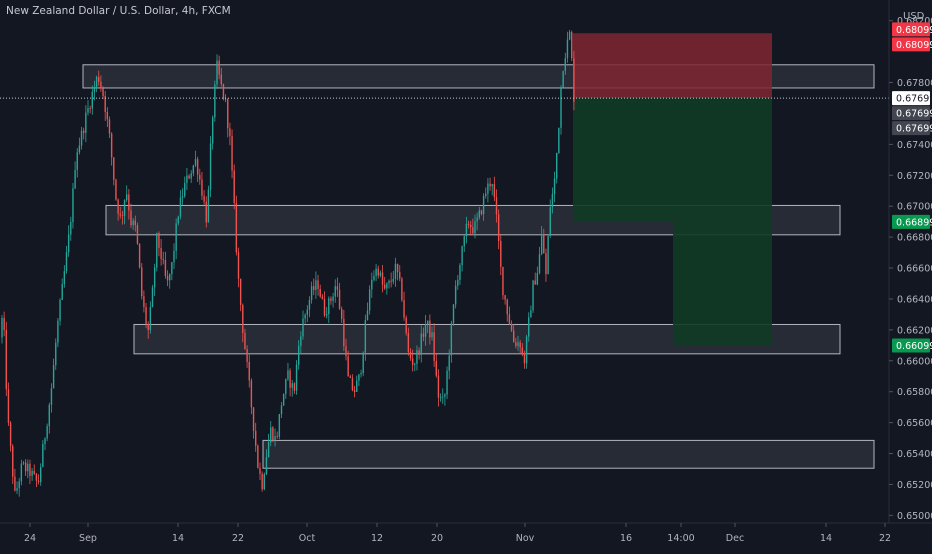 The height and width of the screenshot is (554, 932). I want to click on time-tick-label: 14, so click(826, 538).